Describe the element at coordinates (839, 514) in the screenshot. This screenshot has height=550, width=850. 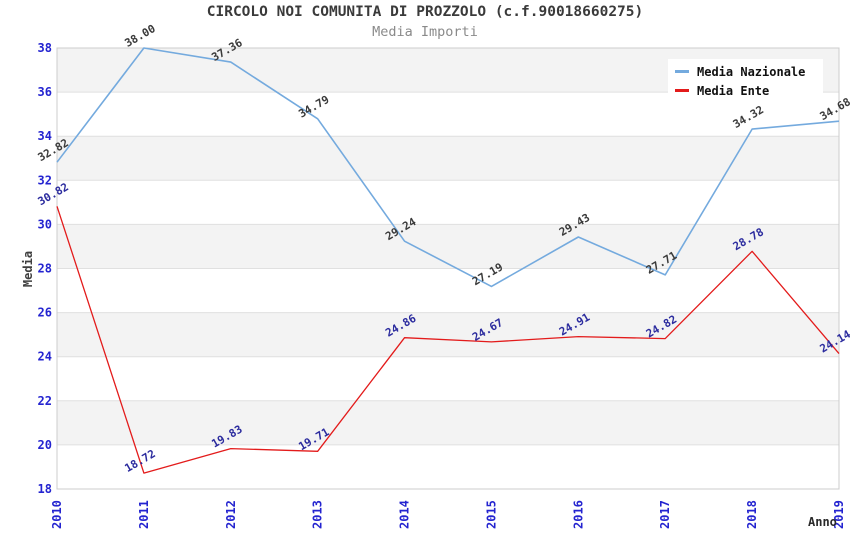
I see `x-tick-label: 2019` at that location.